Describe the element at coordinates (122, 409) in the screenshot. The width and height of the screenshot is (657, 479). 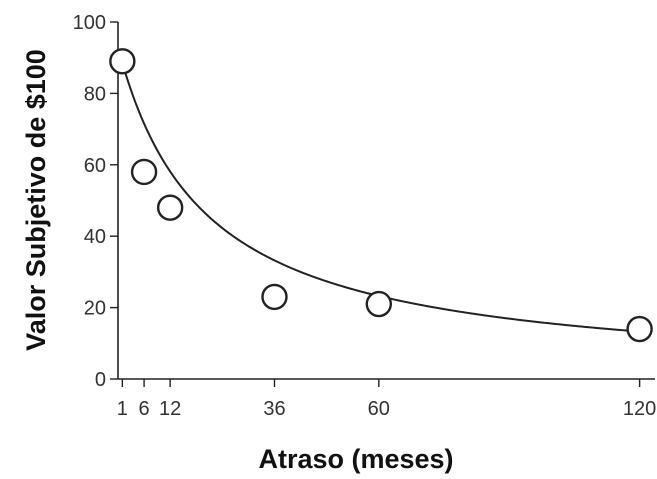
I see `x-tick-label: 1` at that location.